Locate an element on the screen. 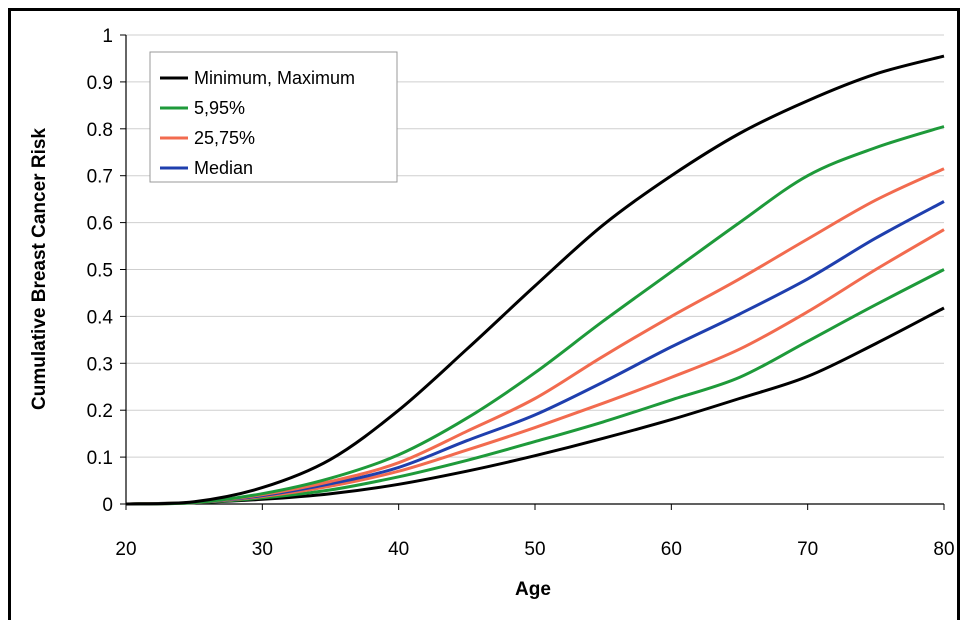 This screenshot has height=623, width=970. y-axis-ticks: 0 0.1 0.2 0.3 0.4 0.5 0.6 0.7 0.8 0.9 1 is located at coordinates (106, 271).